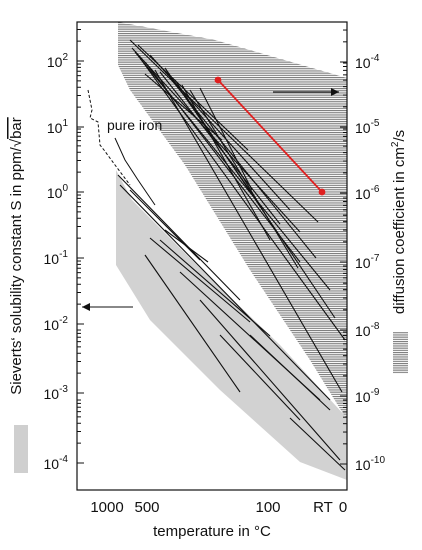  I want to click on left-tick-5: 10⁻³, so click(56, 393).